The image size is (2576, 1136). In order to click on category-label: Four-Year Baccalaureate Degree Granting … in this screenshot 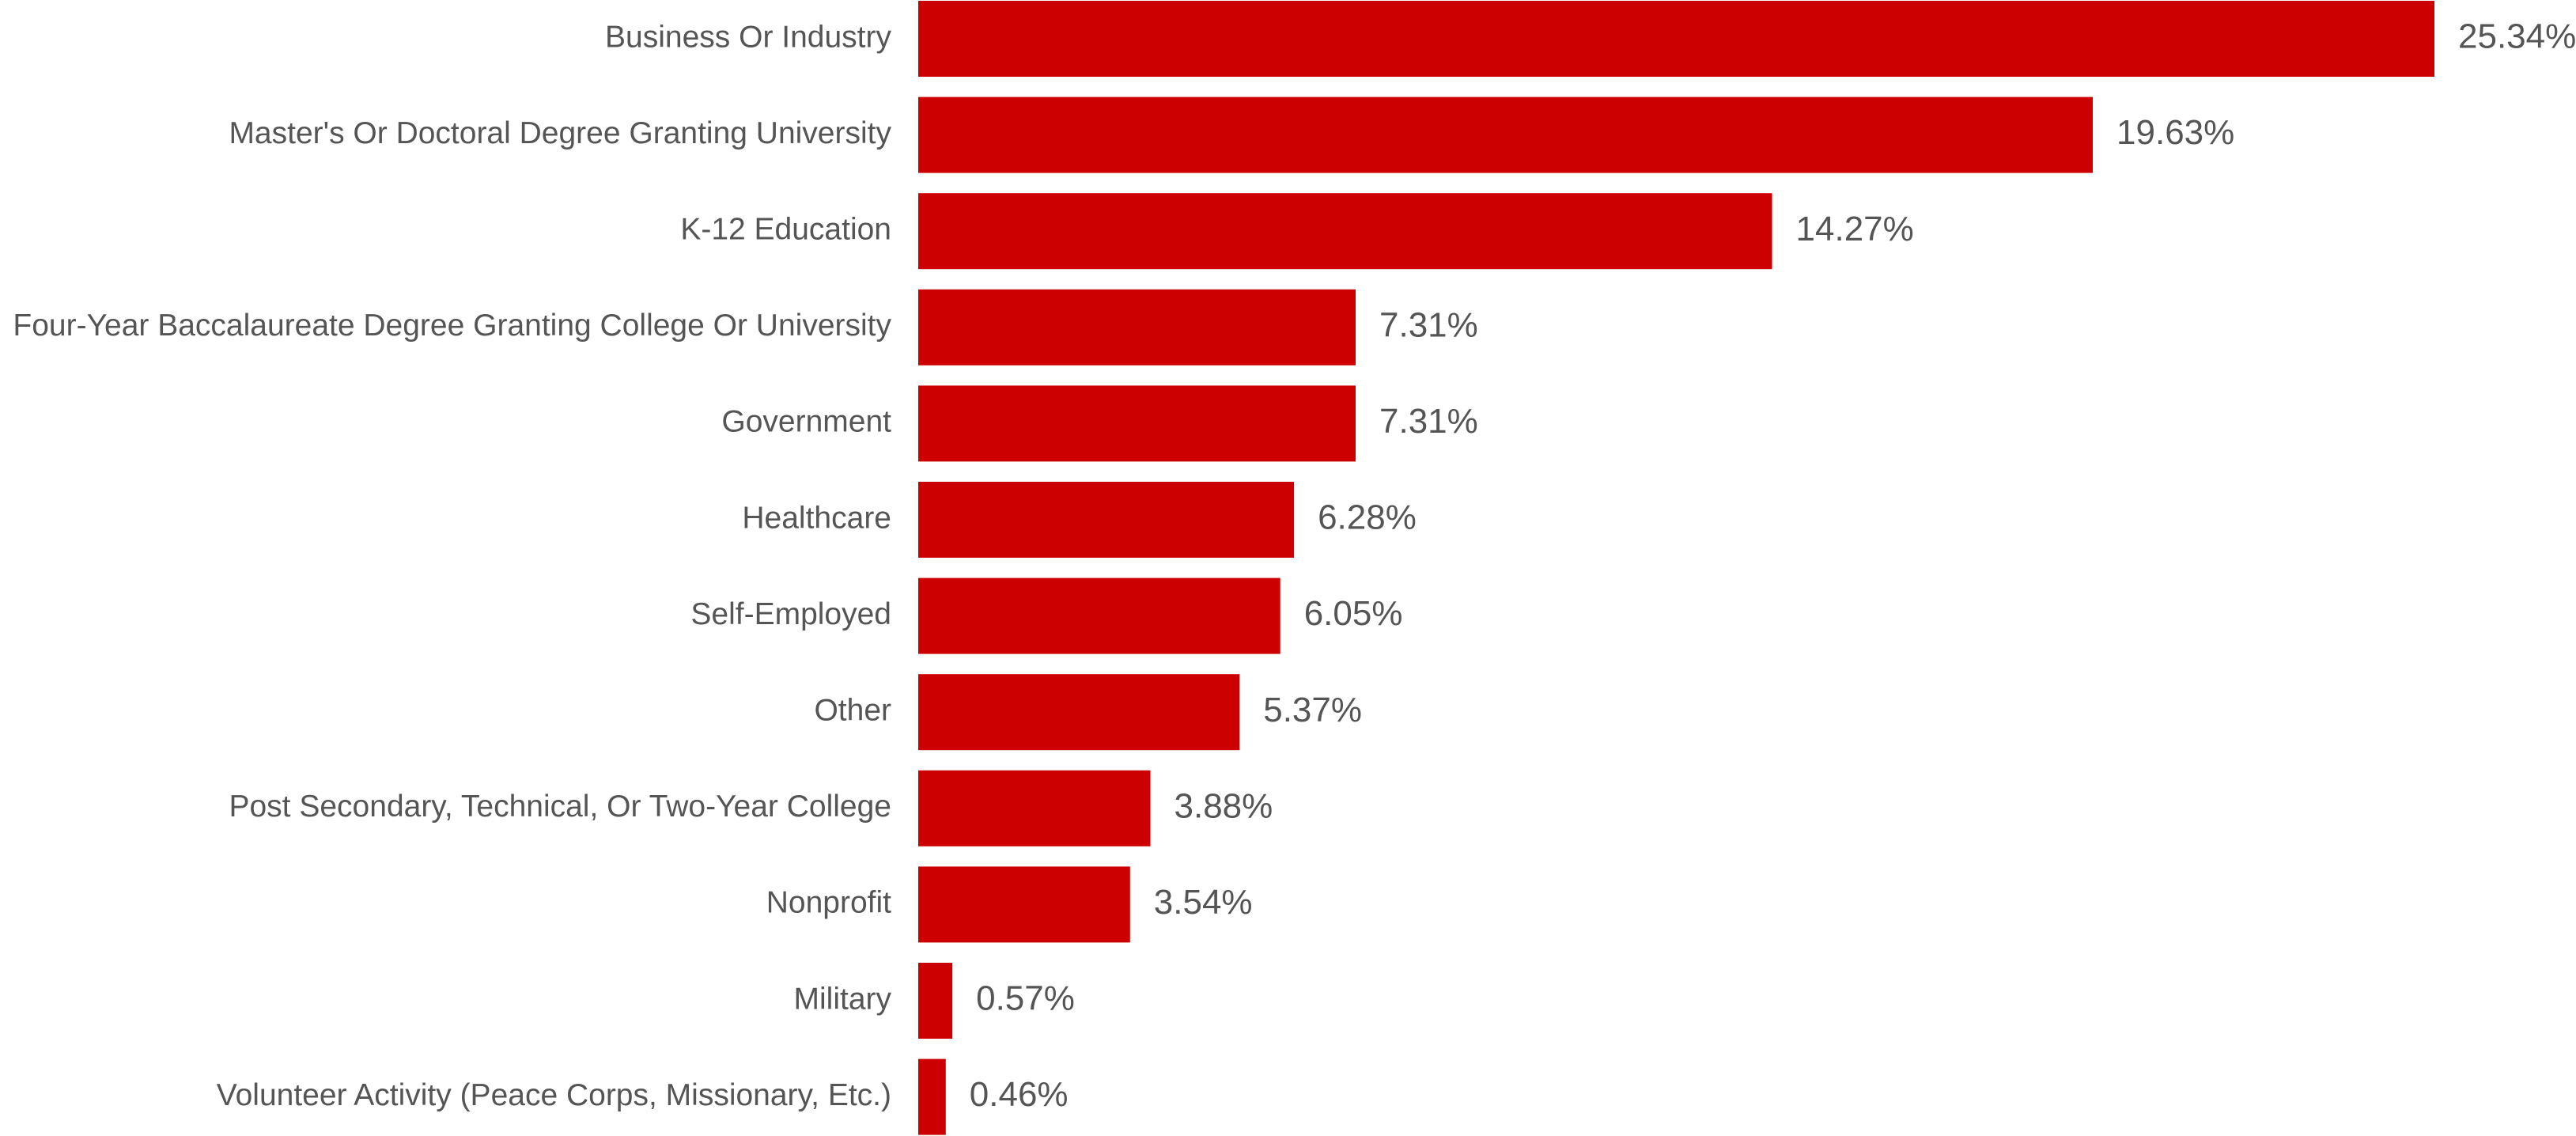, I will do `click(452, 326)`.